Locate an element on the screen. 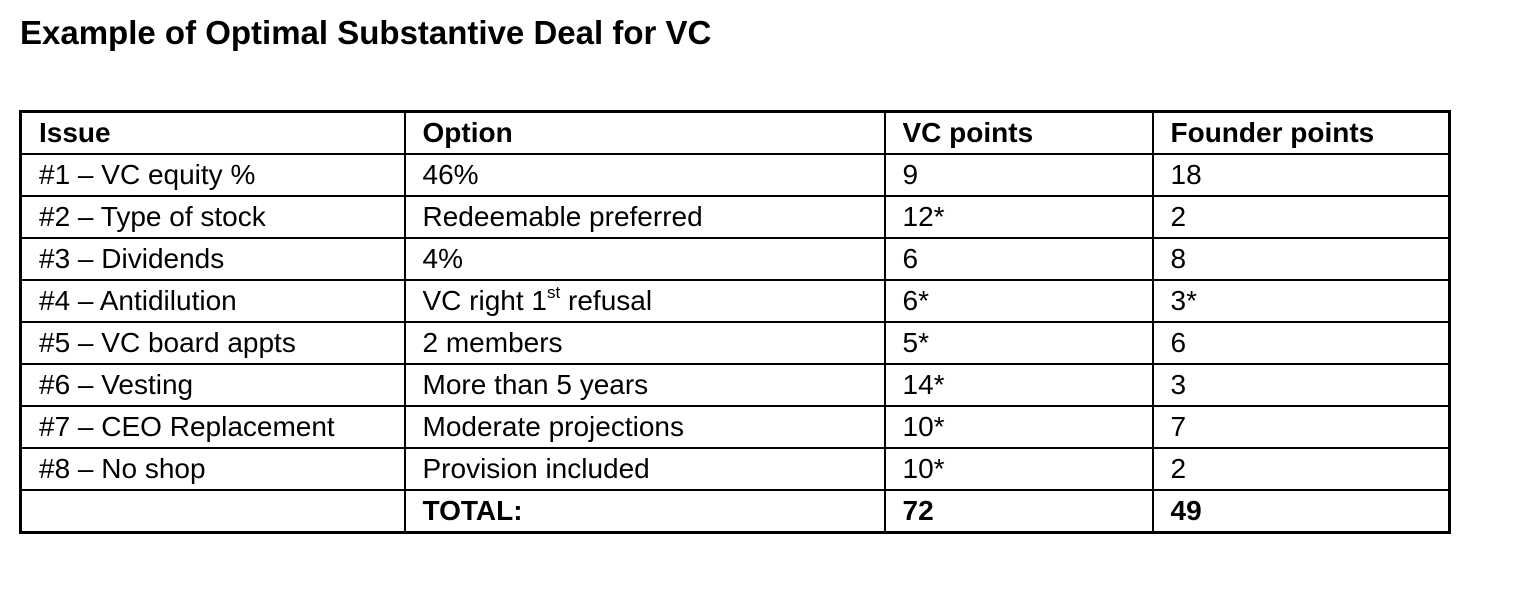 The width and height of the screenshot is (1528, 592). issue-cell: #8 – No shop is located at coordinates (212, 469).